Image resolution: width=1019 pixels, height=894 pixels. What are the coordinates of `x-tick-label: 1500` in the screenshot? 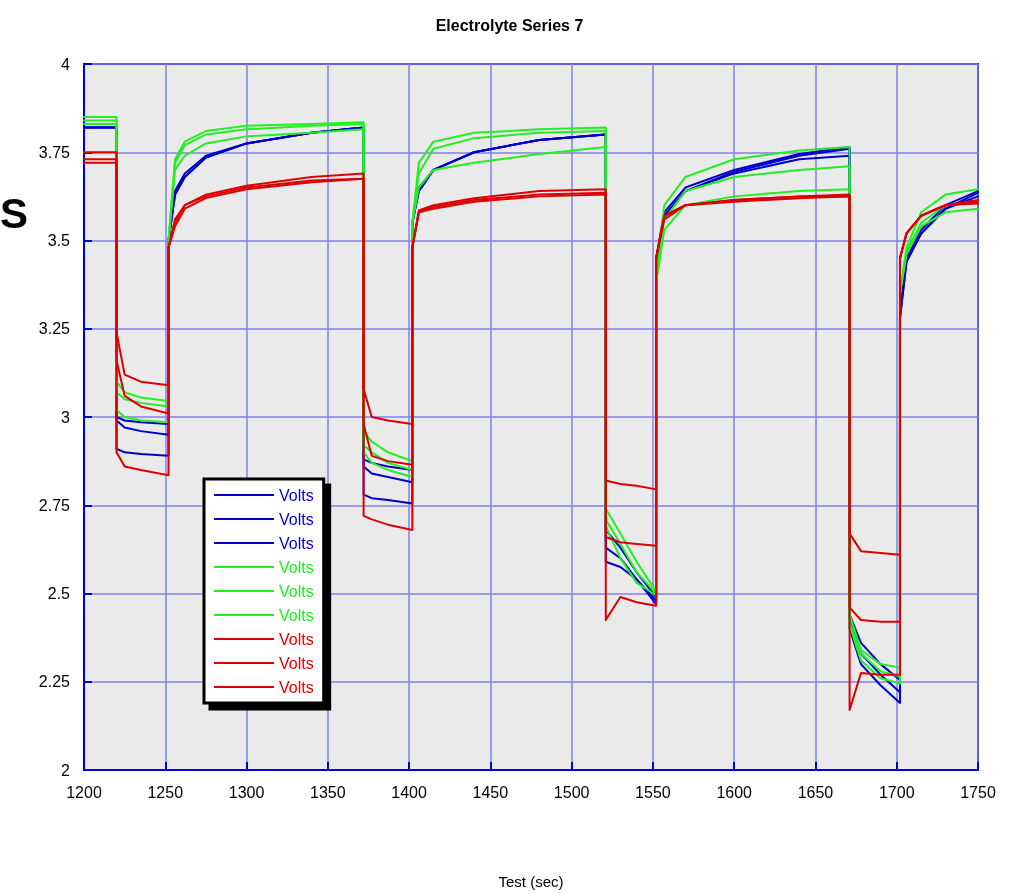 It's located at (571, 792).